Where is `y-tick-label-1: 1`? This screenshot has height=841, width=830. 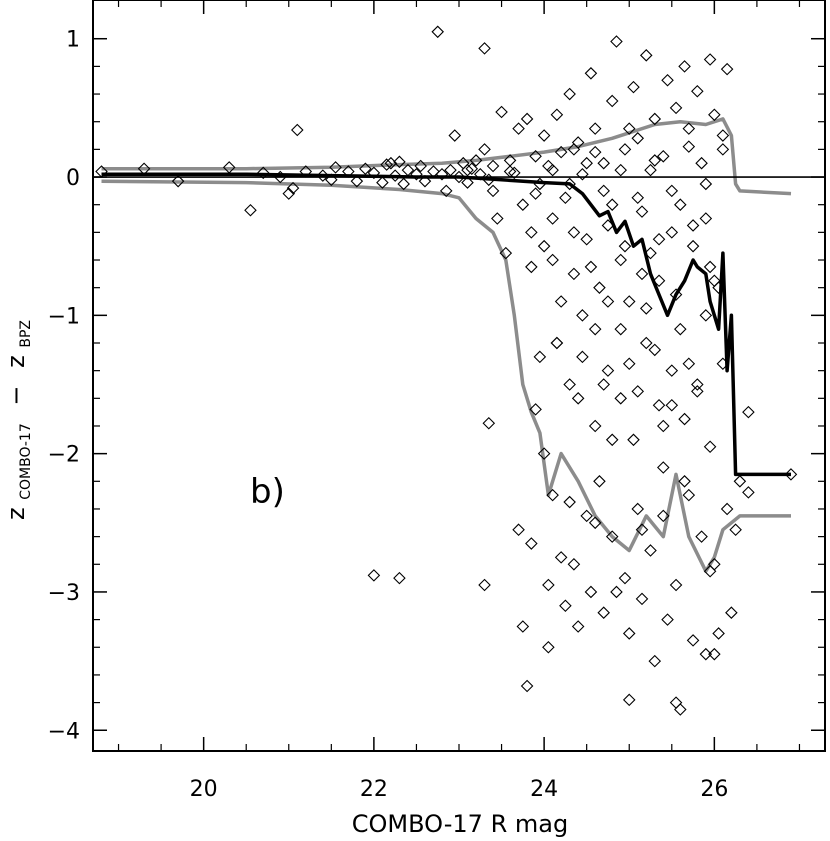
y-tick-label-1: 1 is located at coordinates (73, 40).